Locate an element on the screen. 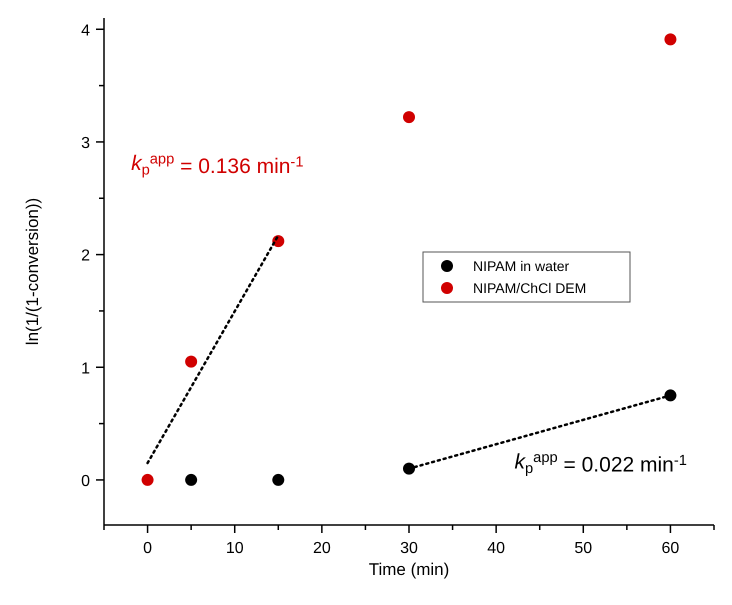  y-axis-title: ln(1/(1-conversion)) is located at coordinates (32, 272).